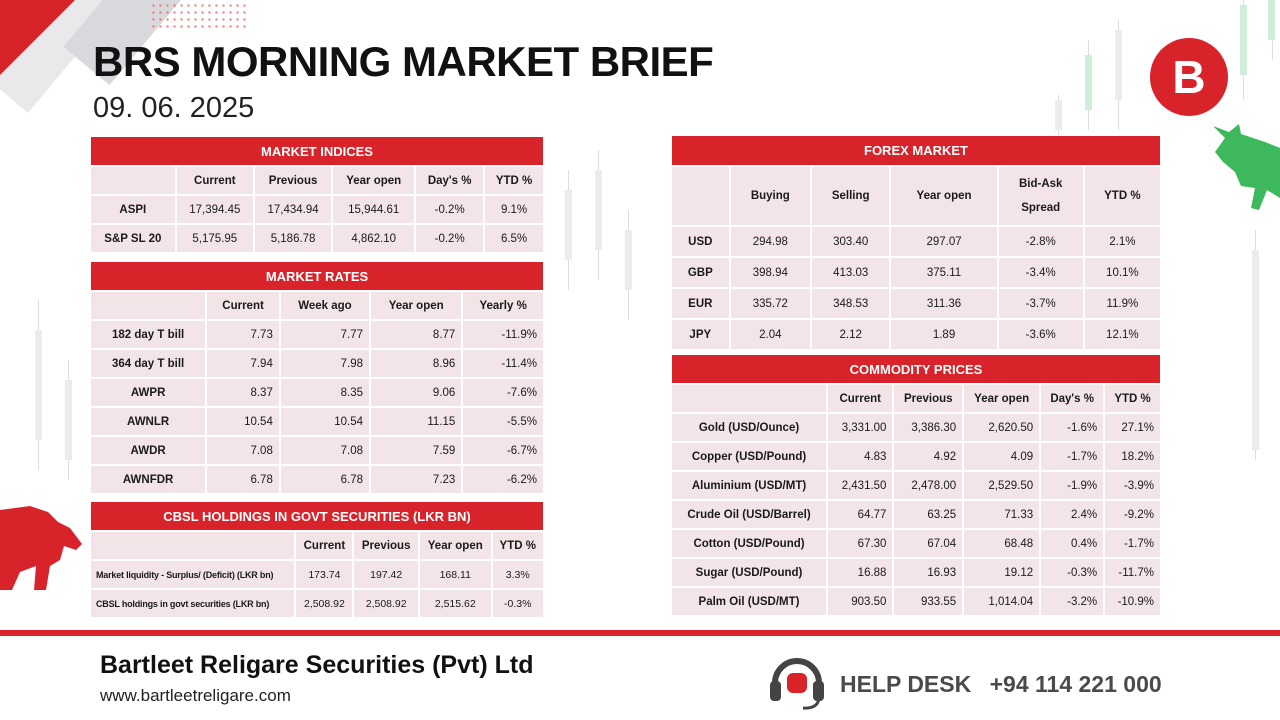  Describe the element at coordinates (928, 485) in the screenshot. I see `table-cell: 2,478.00` at that location.